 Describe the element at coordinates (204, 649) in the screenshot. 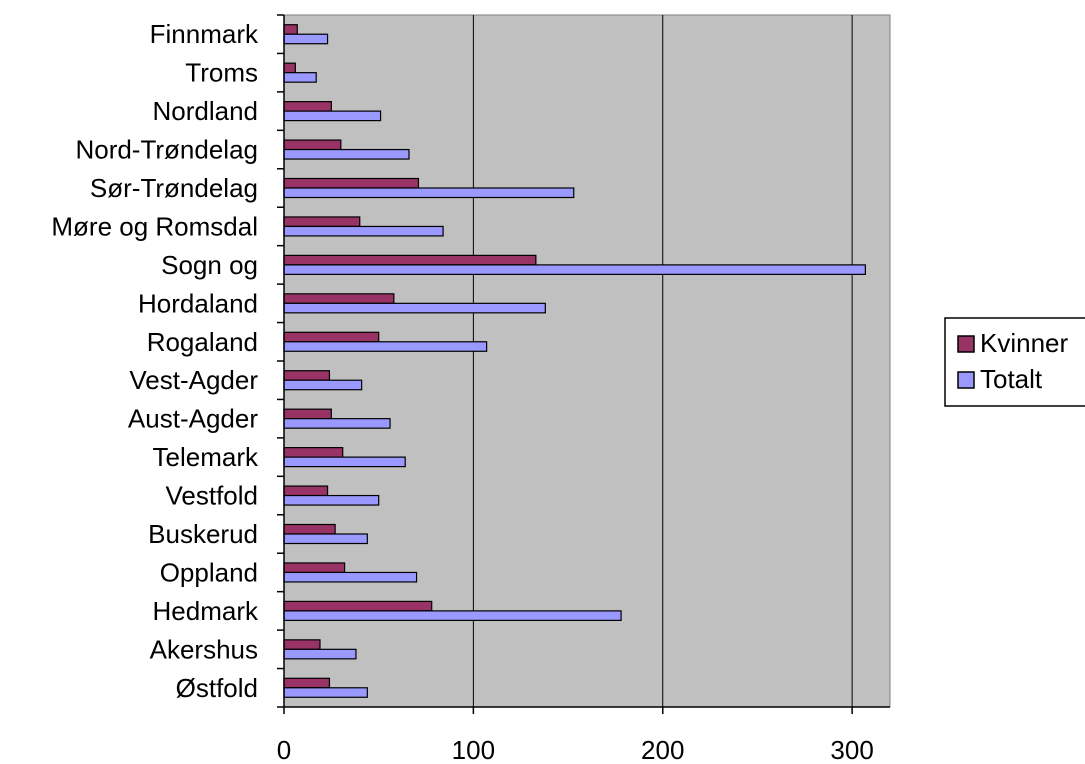

I see `category-label-16: Akershus` at that location.